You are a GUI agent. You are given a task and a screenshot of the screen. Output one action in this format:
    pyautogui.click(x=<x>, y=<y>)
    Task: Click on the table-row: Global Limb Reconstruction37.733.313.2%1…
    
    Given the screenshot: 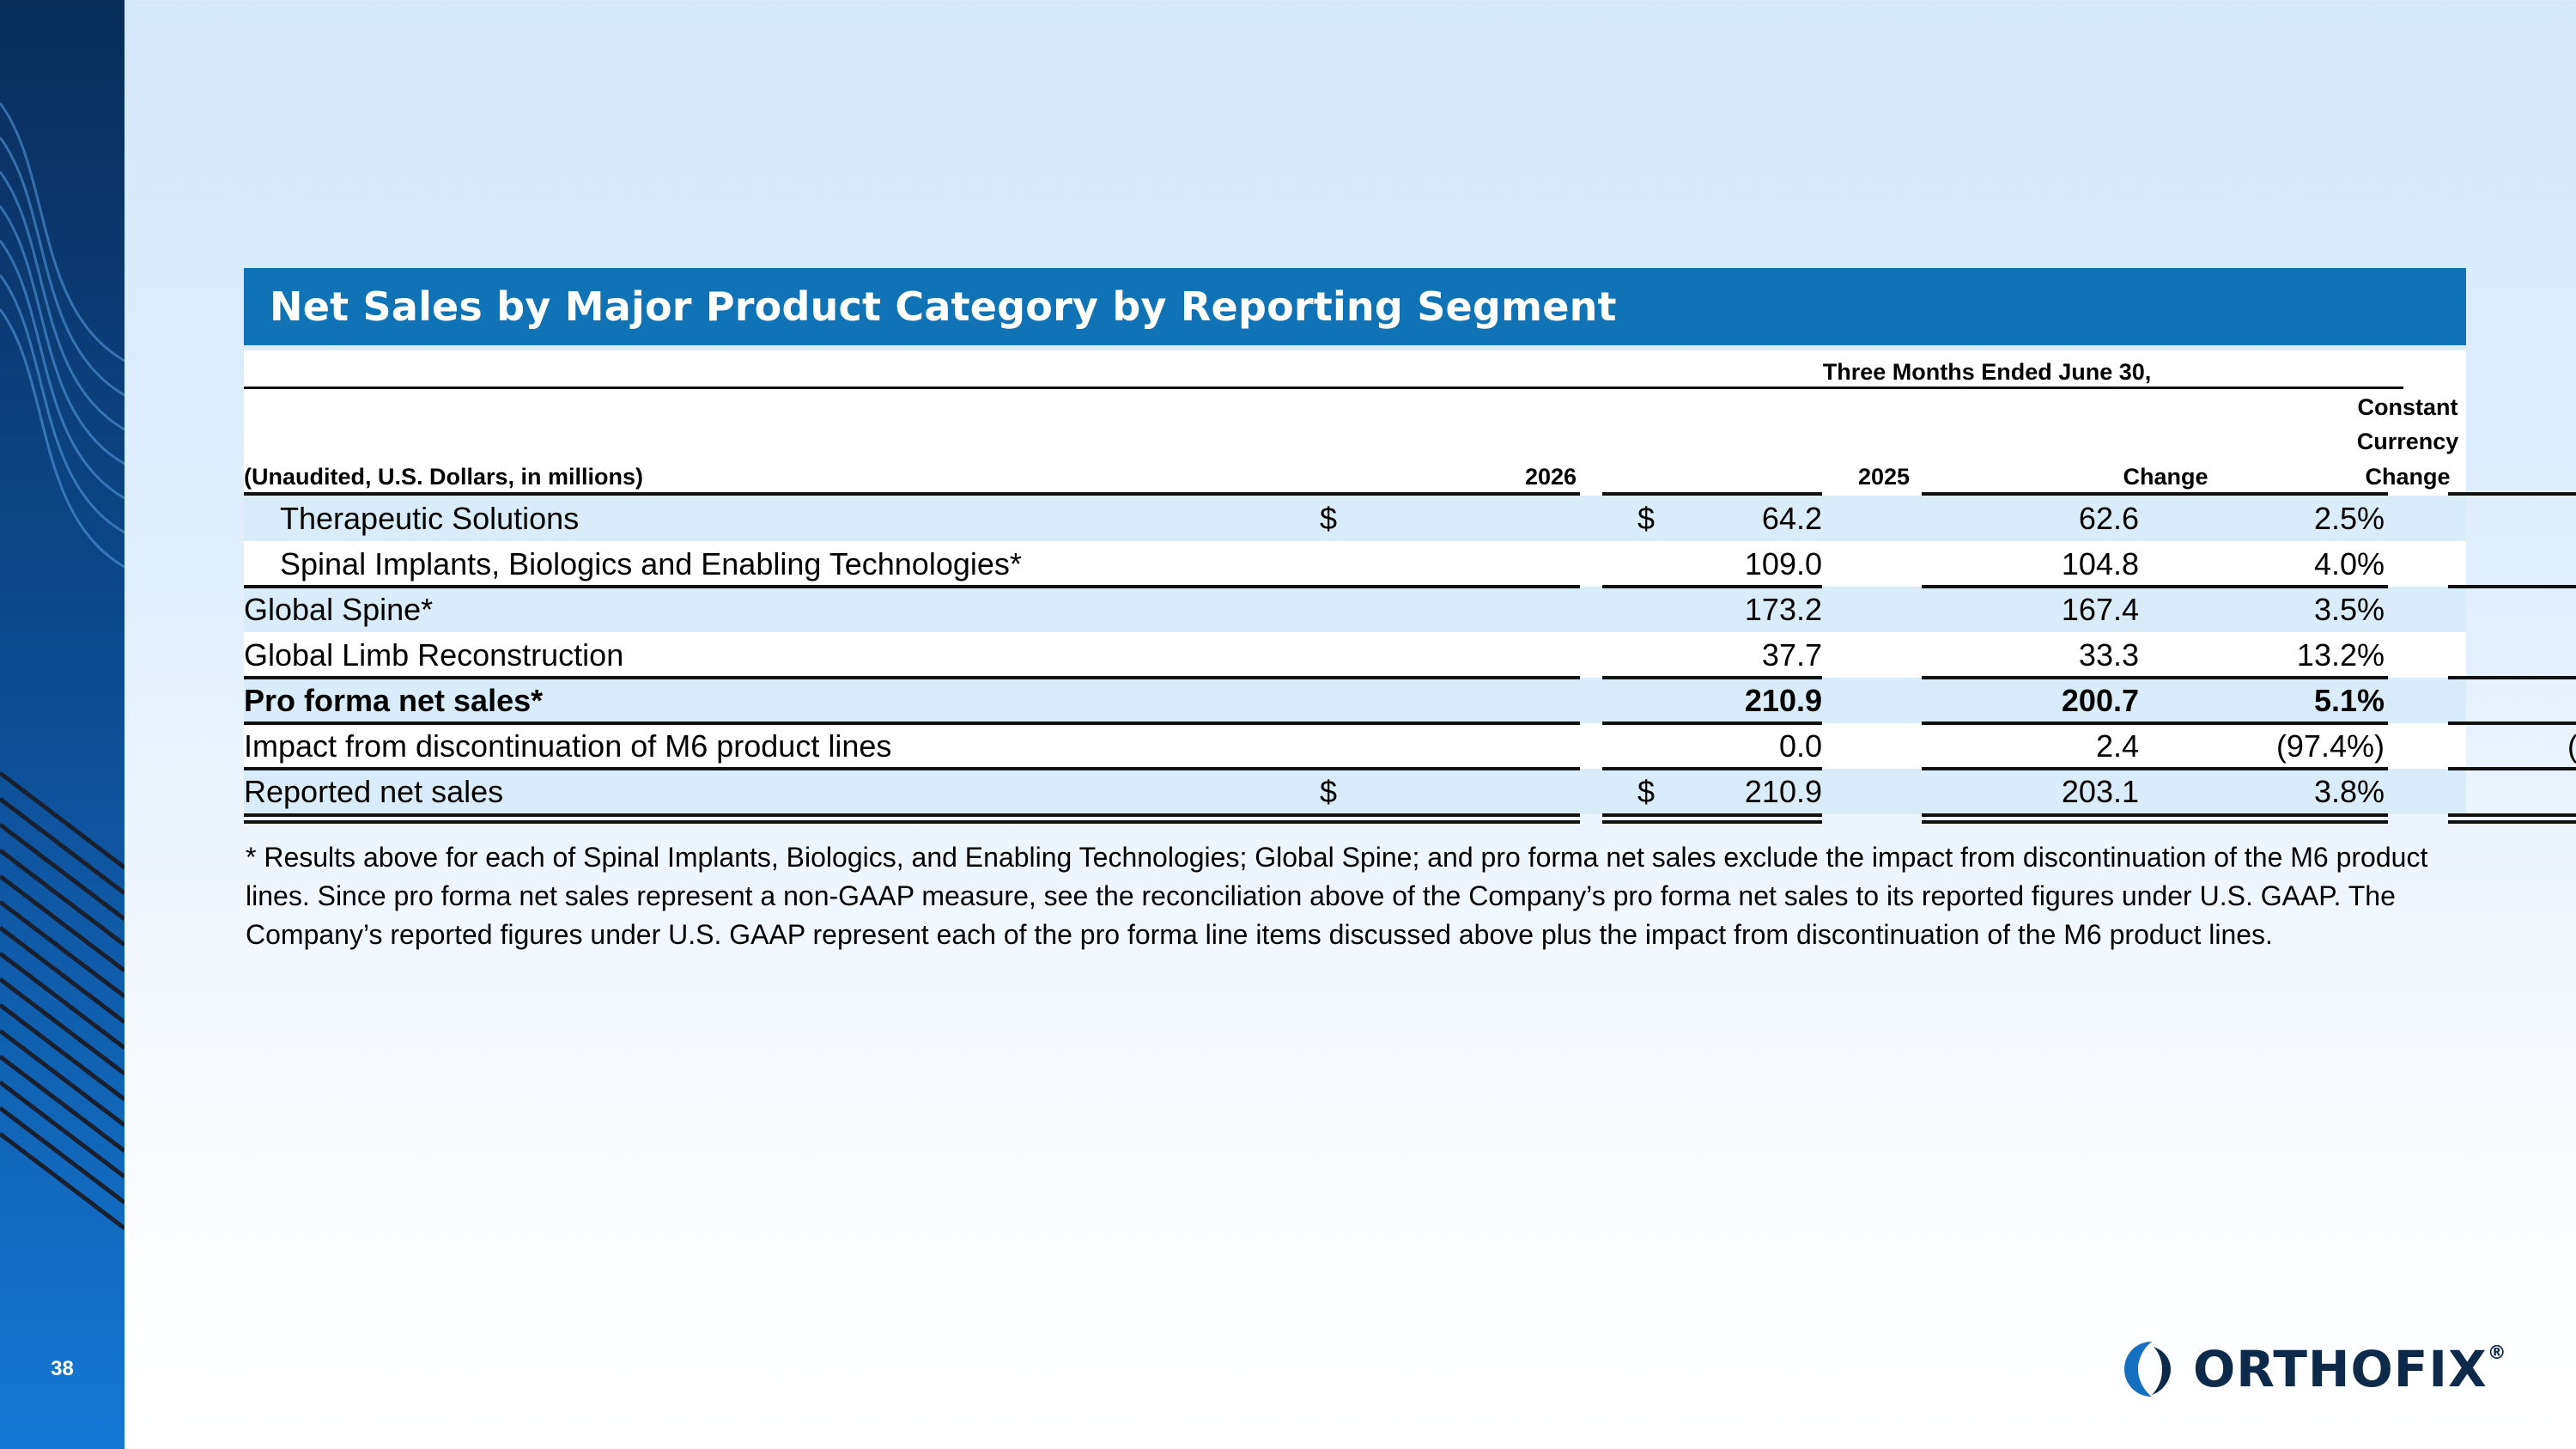 What is the action you would take?
    pyautogui.click(x=1355, y=655)
    